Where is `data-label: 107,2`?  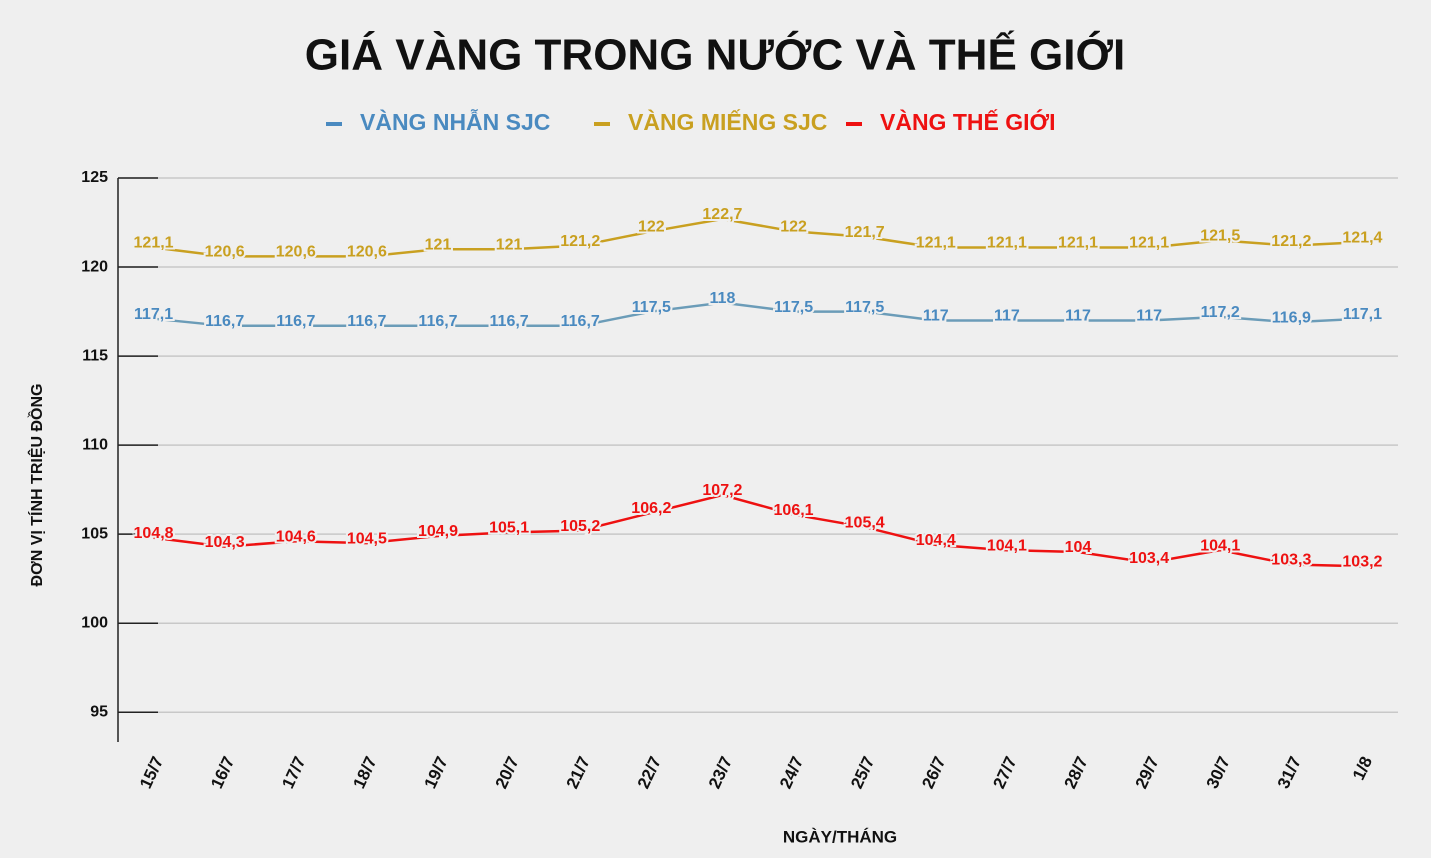
data-label: 107,2 is located at coordinates (722, 490).